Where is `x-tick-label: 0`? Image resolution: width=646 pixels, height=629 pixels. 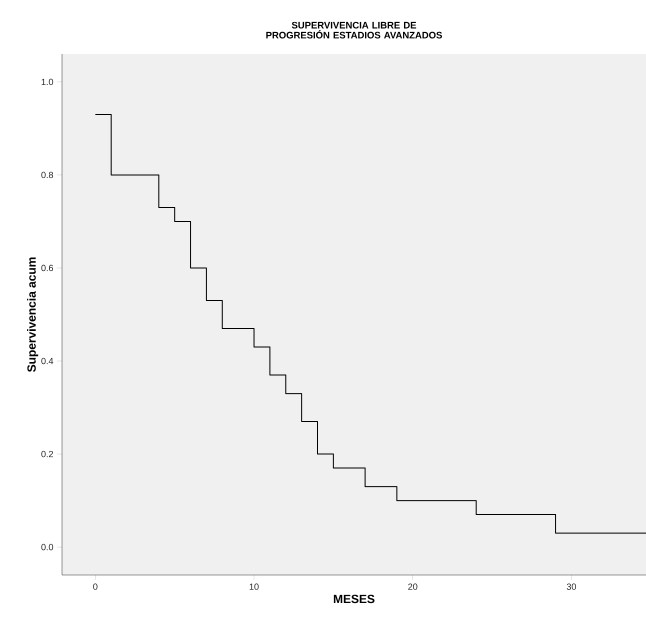 x-tick-label: 0 is located at coordinates (95, 587).